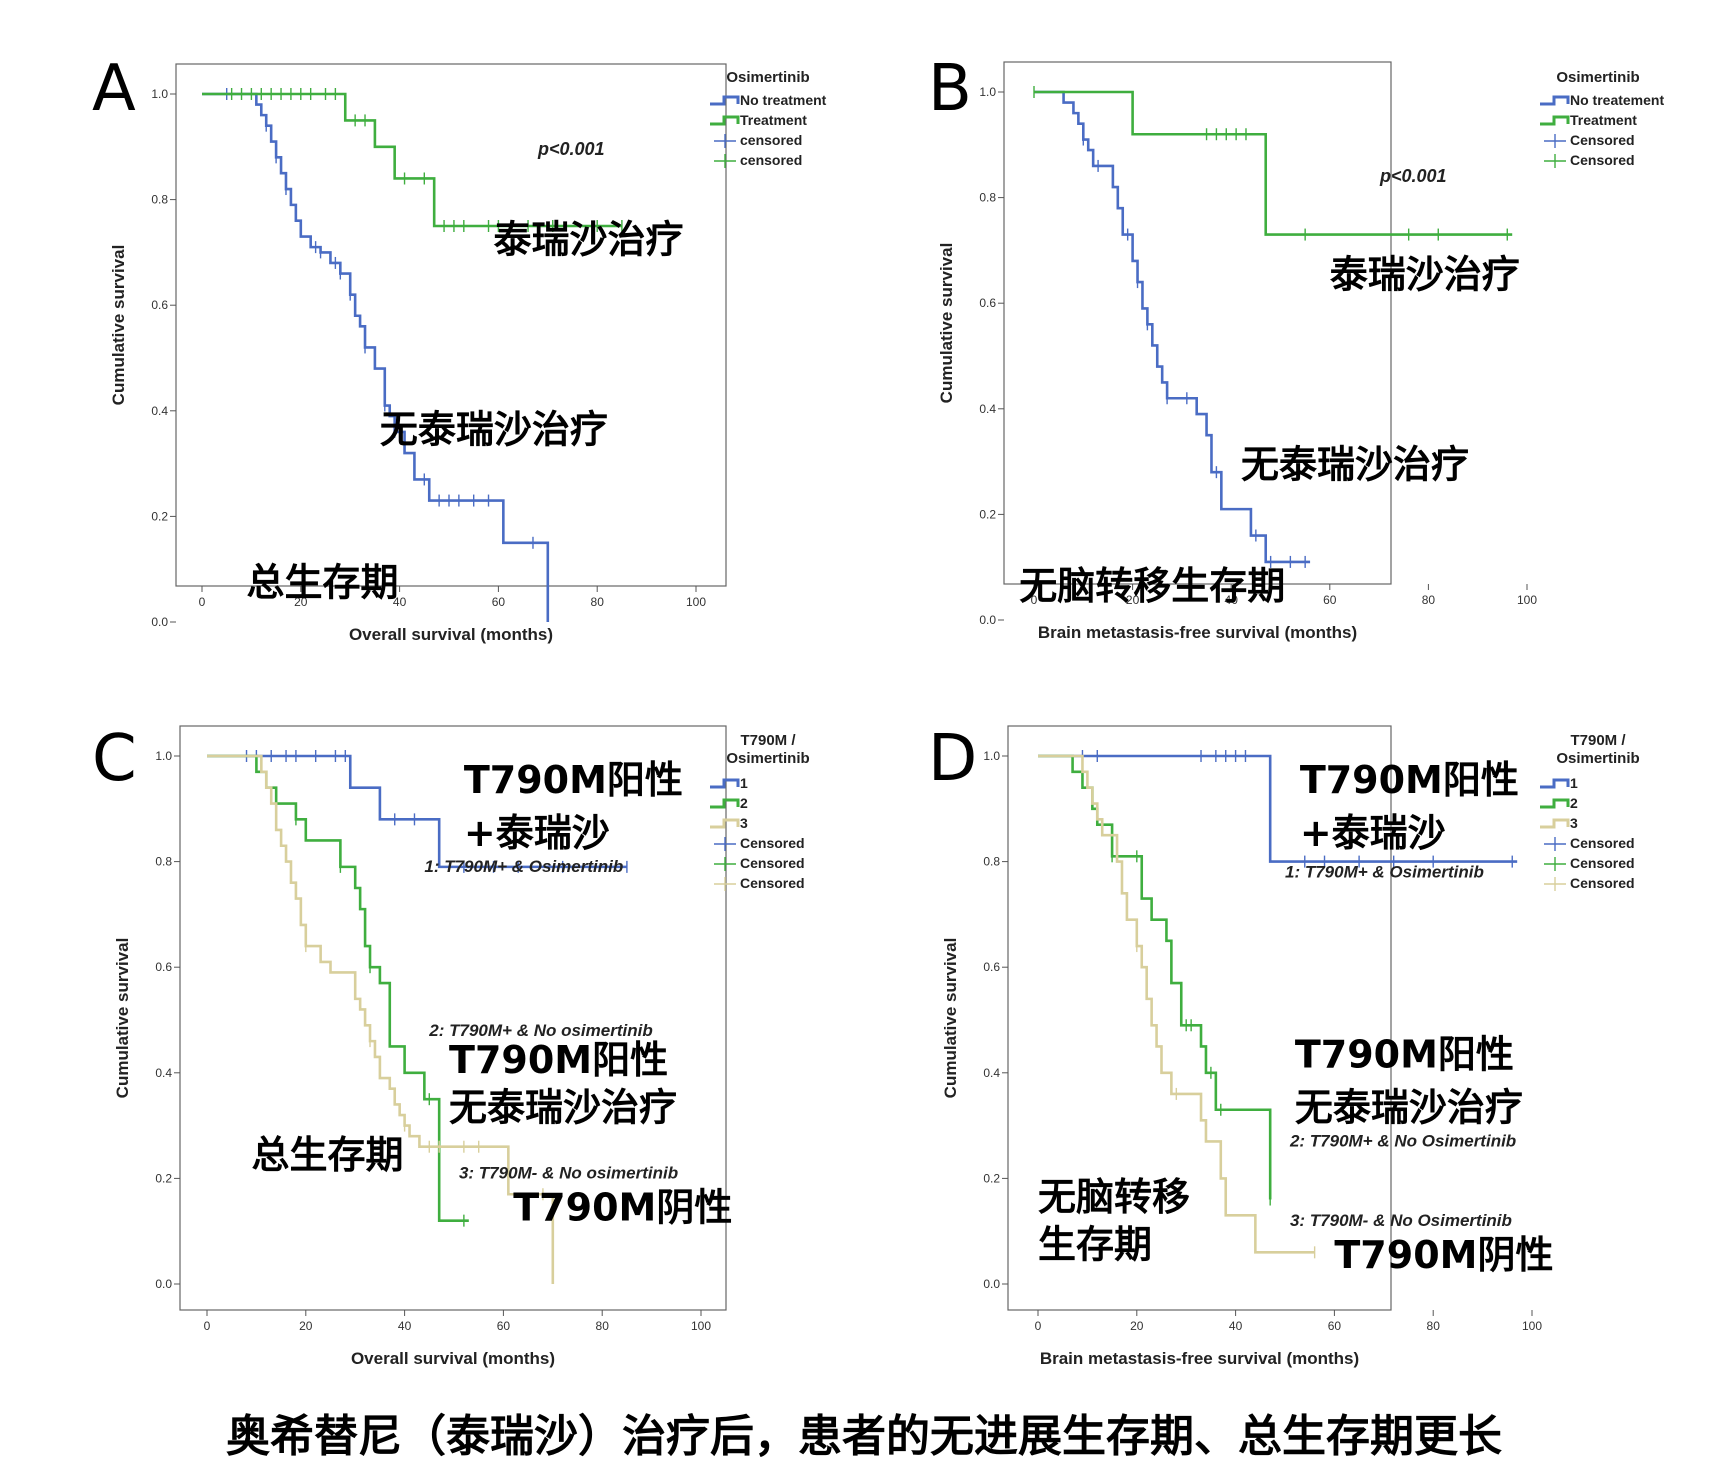 The height and width of the screenshot is (1477, 1728). Describe the element at coordinates (1401, 1220) in the screenshot. I see `group-label: 3: T790M- & No Osimertinib` at that location.